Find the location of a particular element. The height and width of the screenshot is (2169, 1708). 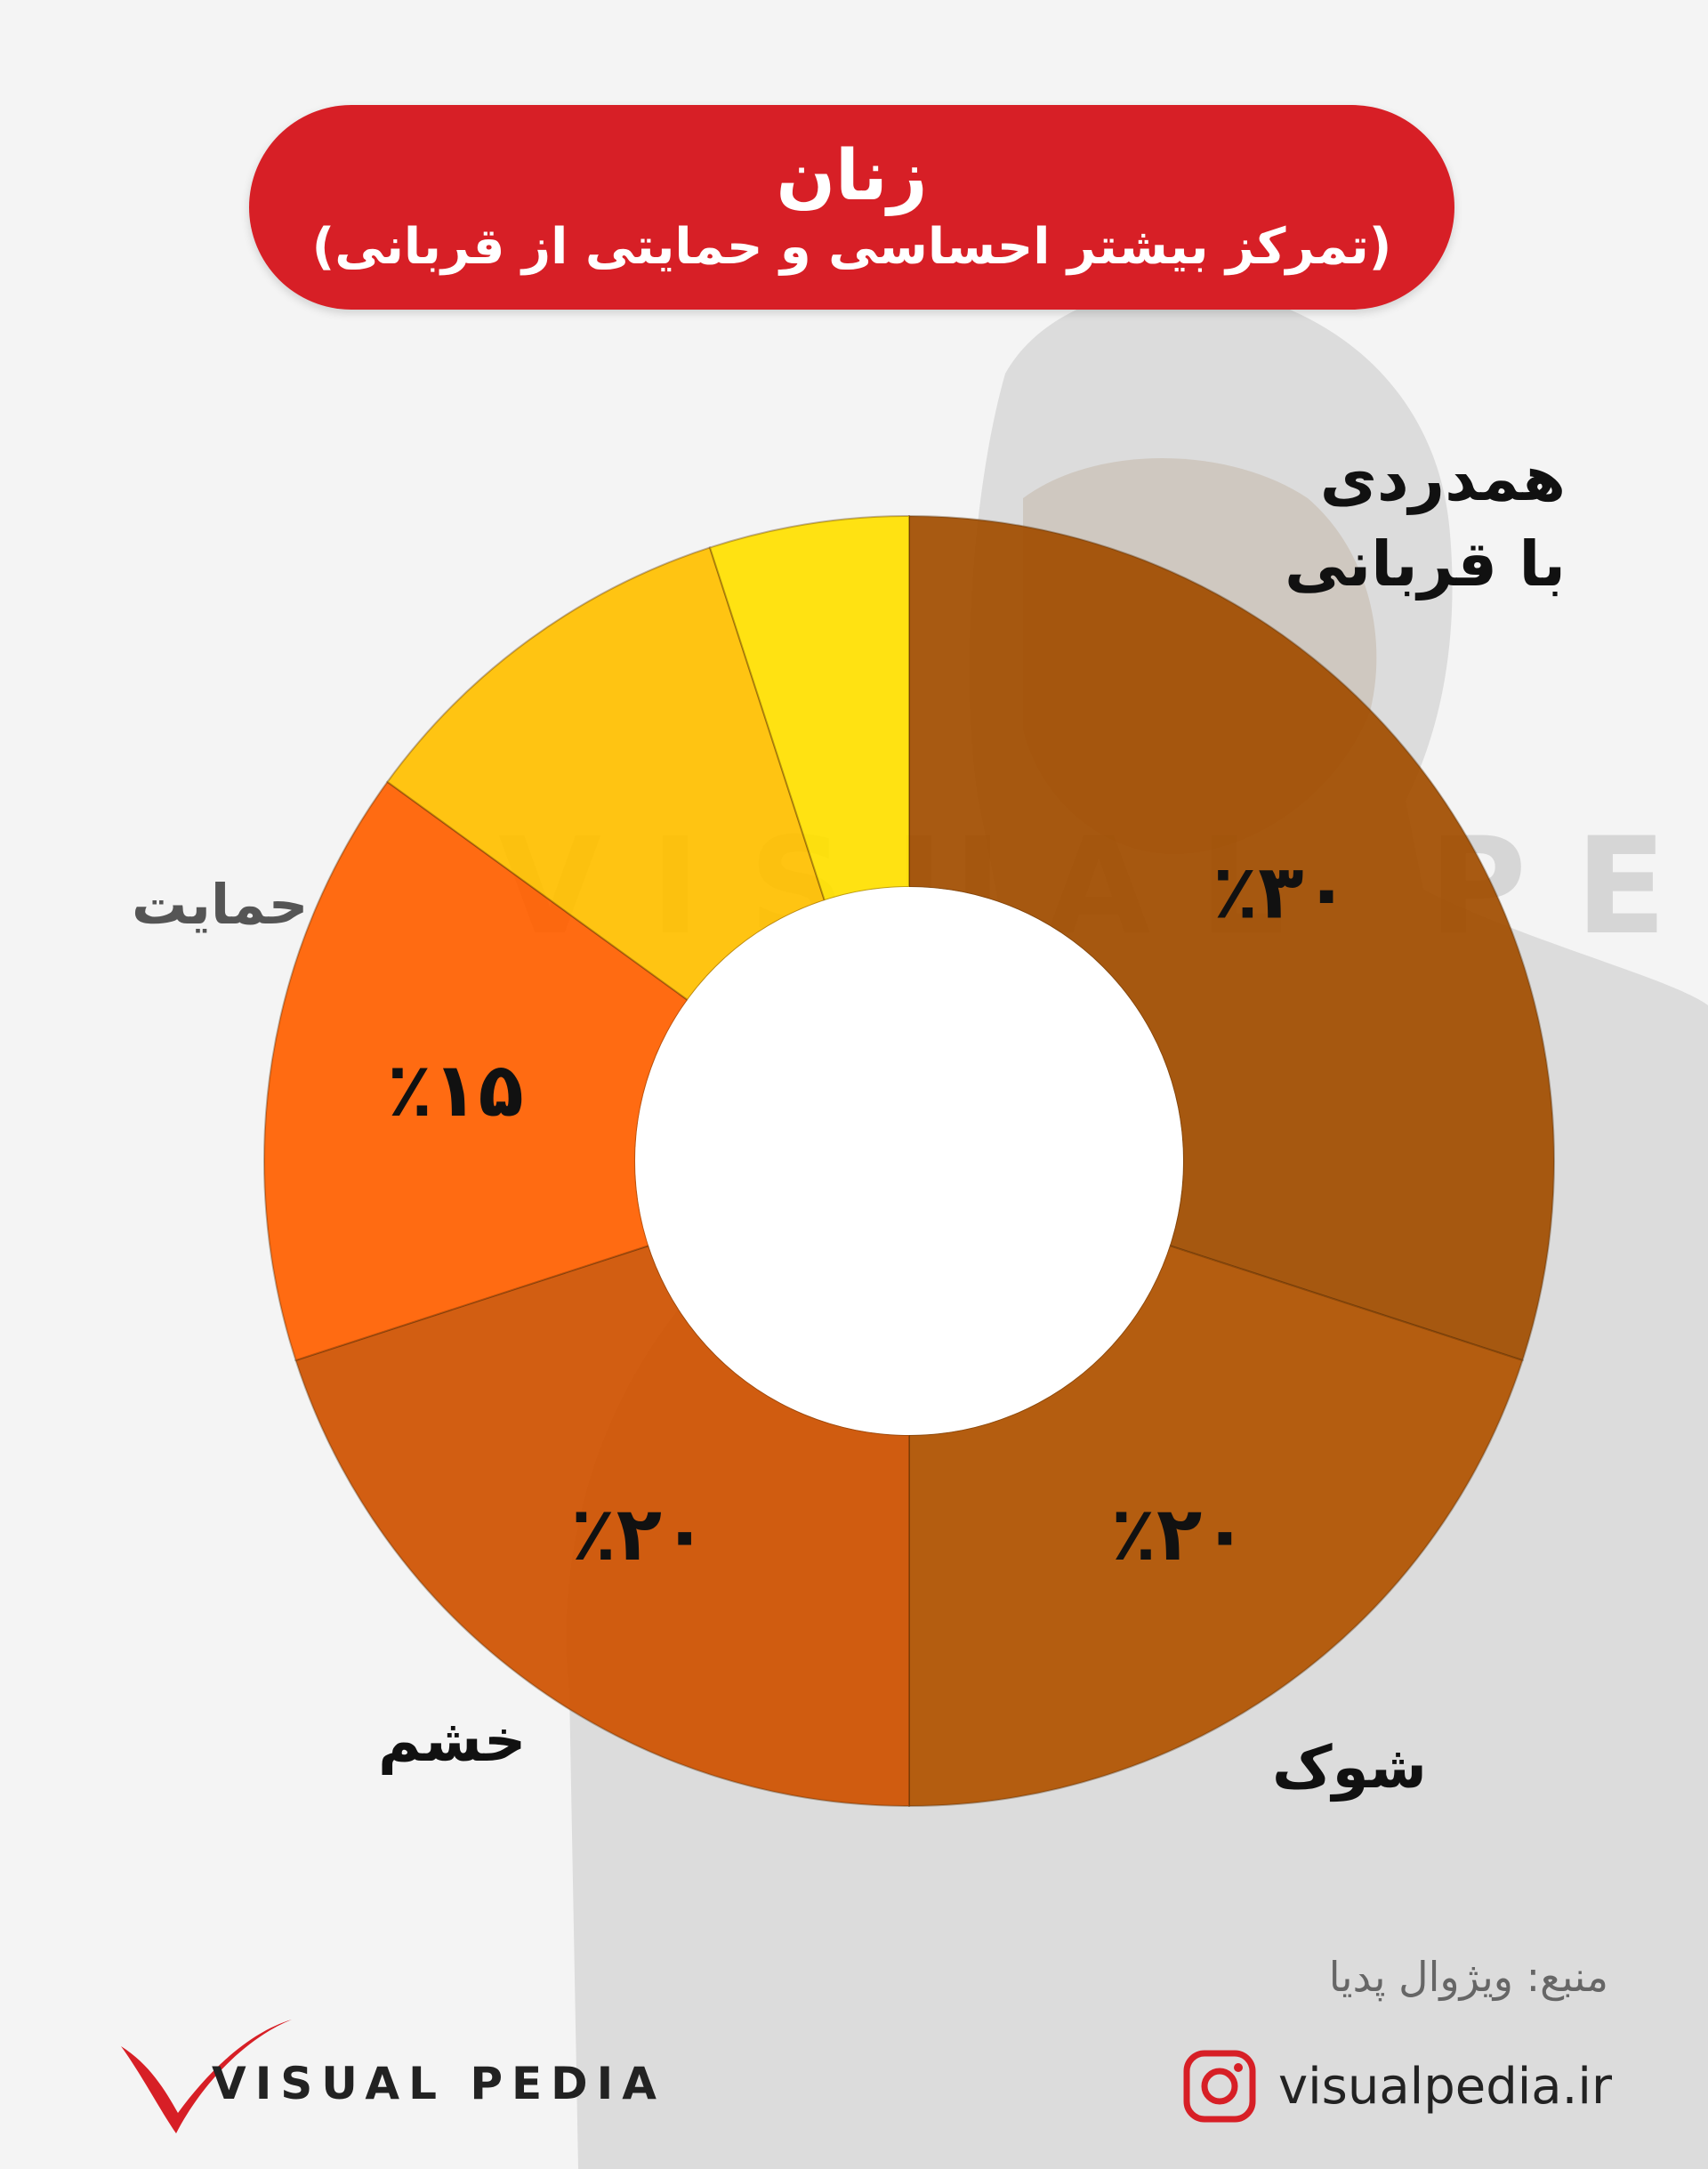

label-sympathy-line2: با قربانی is located at coordinates (1425, 564).